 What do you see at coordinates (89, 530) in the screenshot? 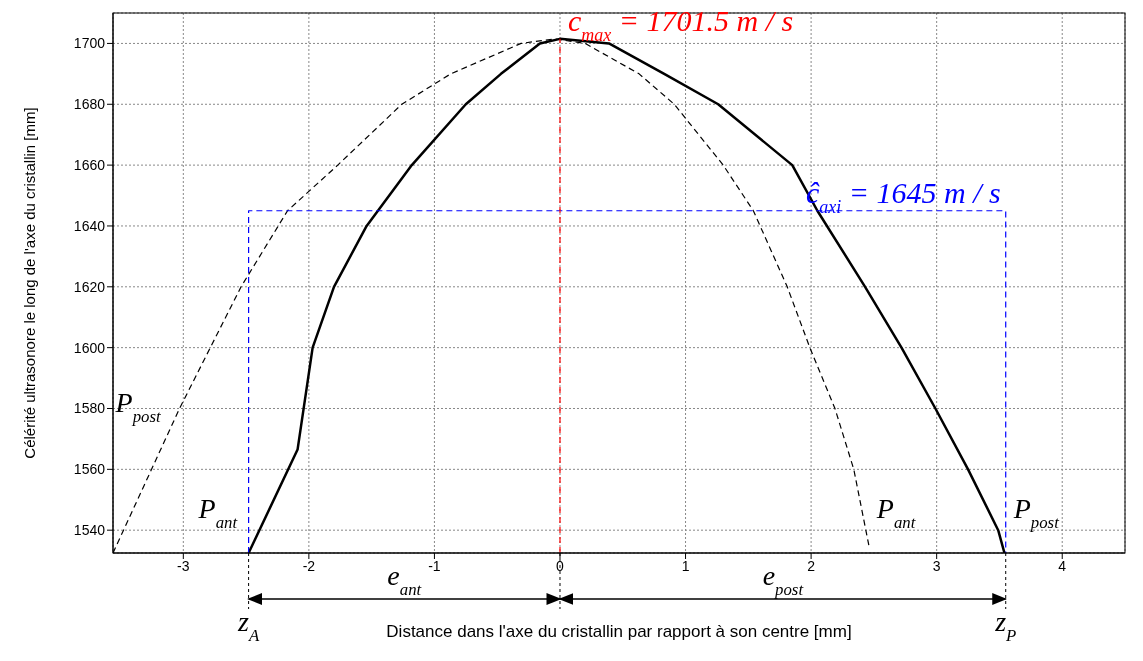
I see `y-tick-label: 1540` at bounding box center [89, 530].